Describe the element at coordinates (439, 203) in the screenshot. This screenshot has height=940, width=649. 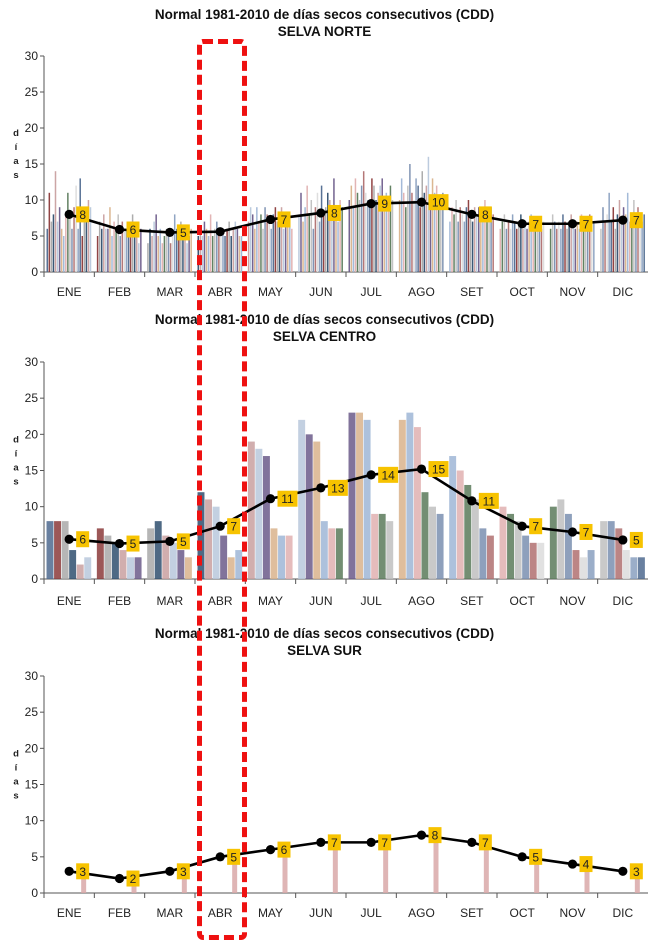
I see `data-label: 10` at that location.